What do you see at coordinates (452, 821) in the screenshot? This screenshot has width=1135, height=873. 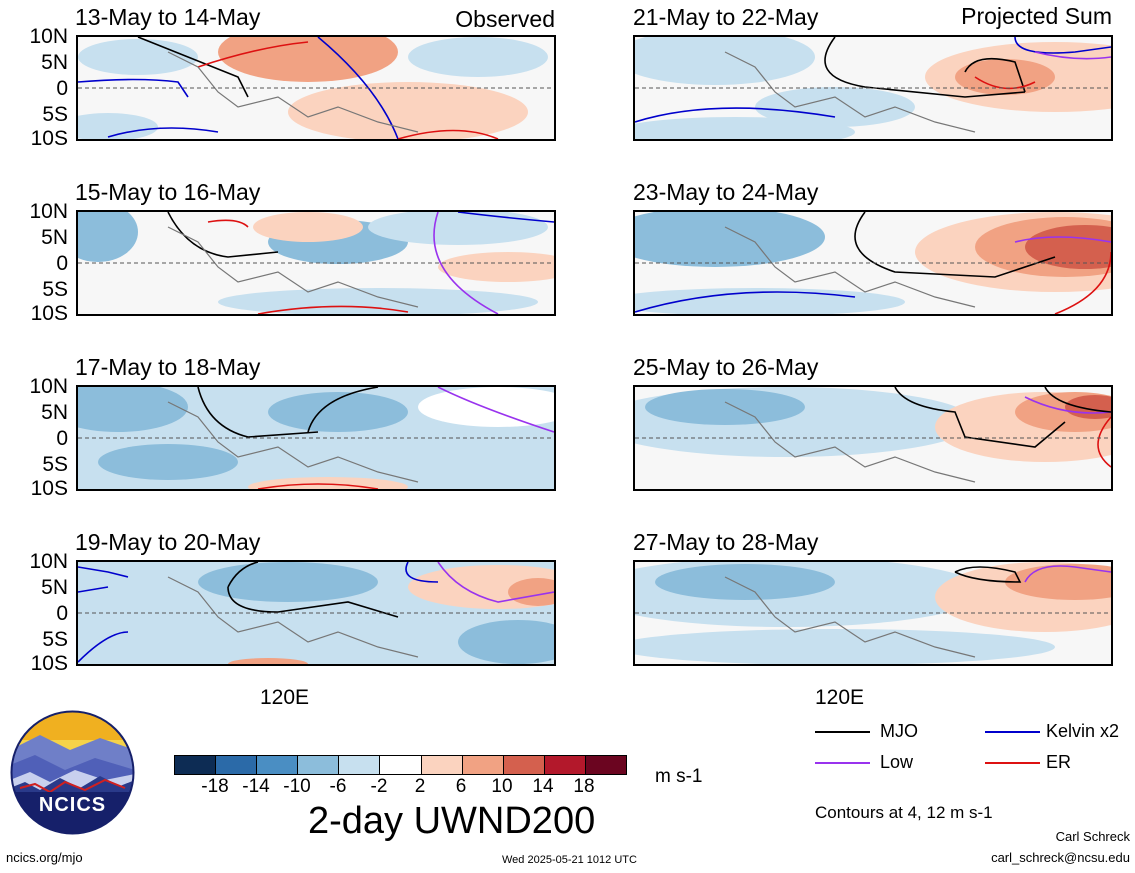 I see `plot-title: 2-day UWND200` at bounding box center [452, 821].